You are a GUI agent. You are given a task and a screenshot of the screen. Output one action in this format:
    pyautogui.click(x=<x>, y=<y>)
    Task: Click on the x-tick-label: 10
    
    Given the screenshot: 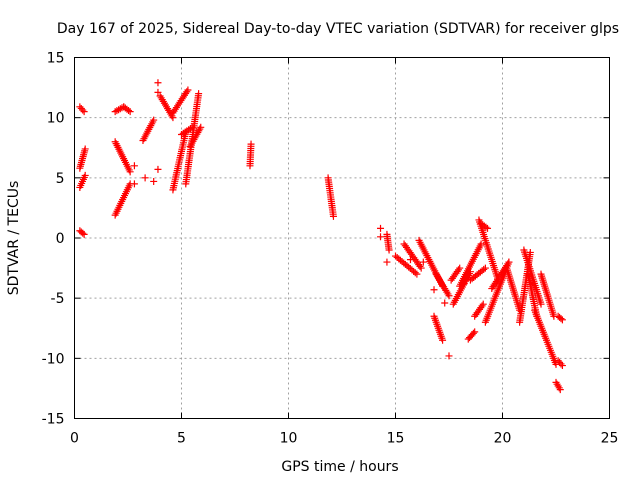 What is the action you would take?
    pyautogui.click(x=289, y=439)
    